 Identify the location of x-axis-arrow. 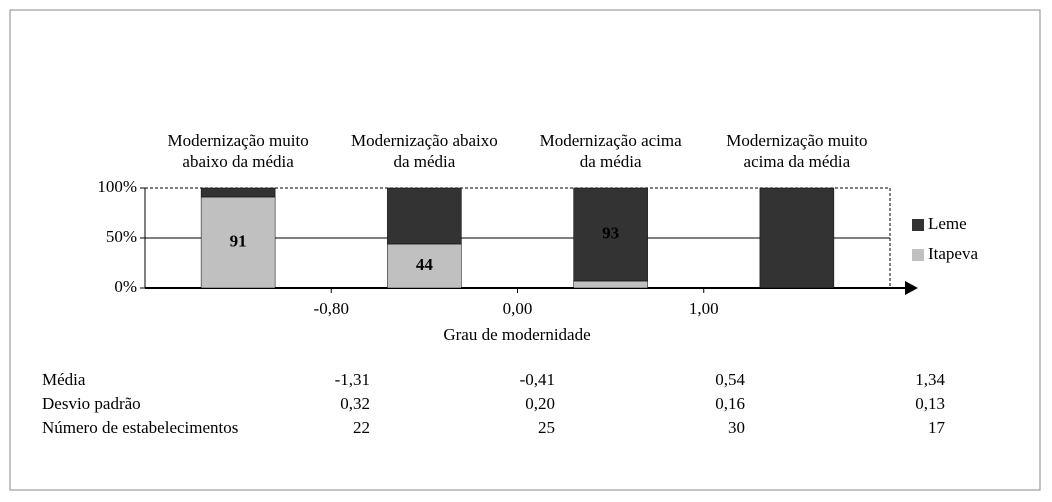
(911, 288).